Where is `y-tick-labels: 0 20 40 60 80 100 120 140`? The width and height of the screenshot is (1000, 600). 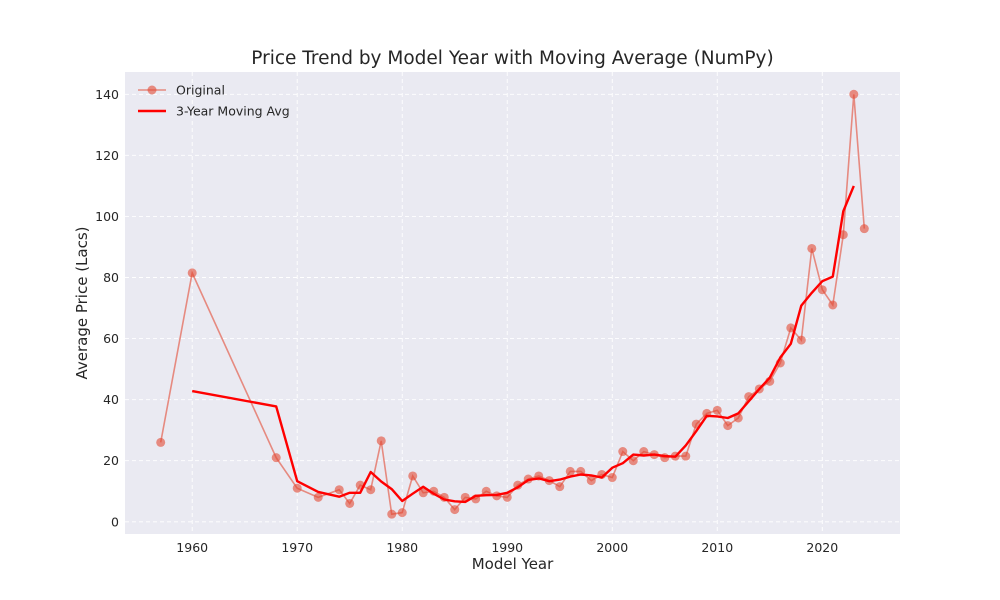 y-tick-labels: 0 20 40 60 80 100 120 140 is located at coordinates (107, 308).